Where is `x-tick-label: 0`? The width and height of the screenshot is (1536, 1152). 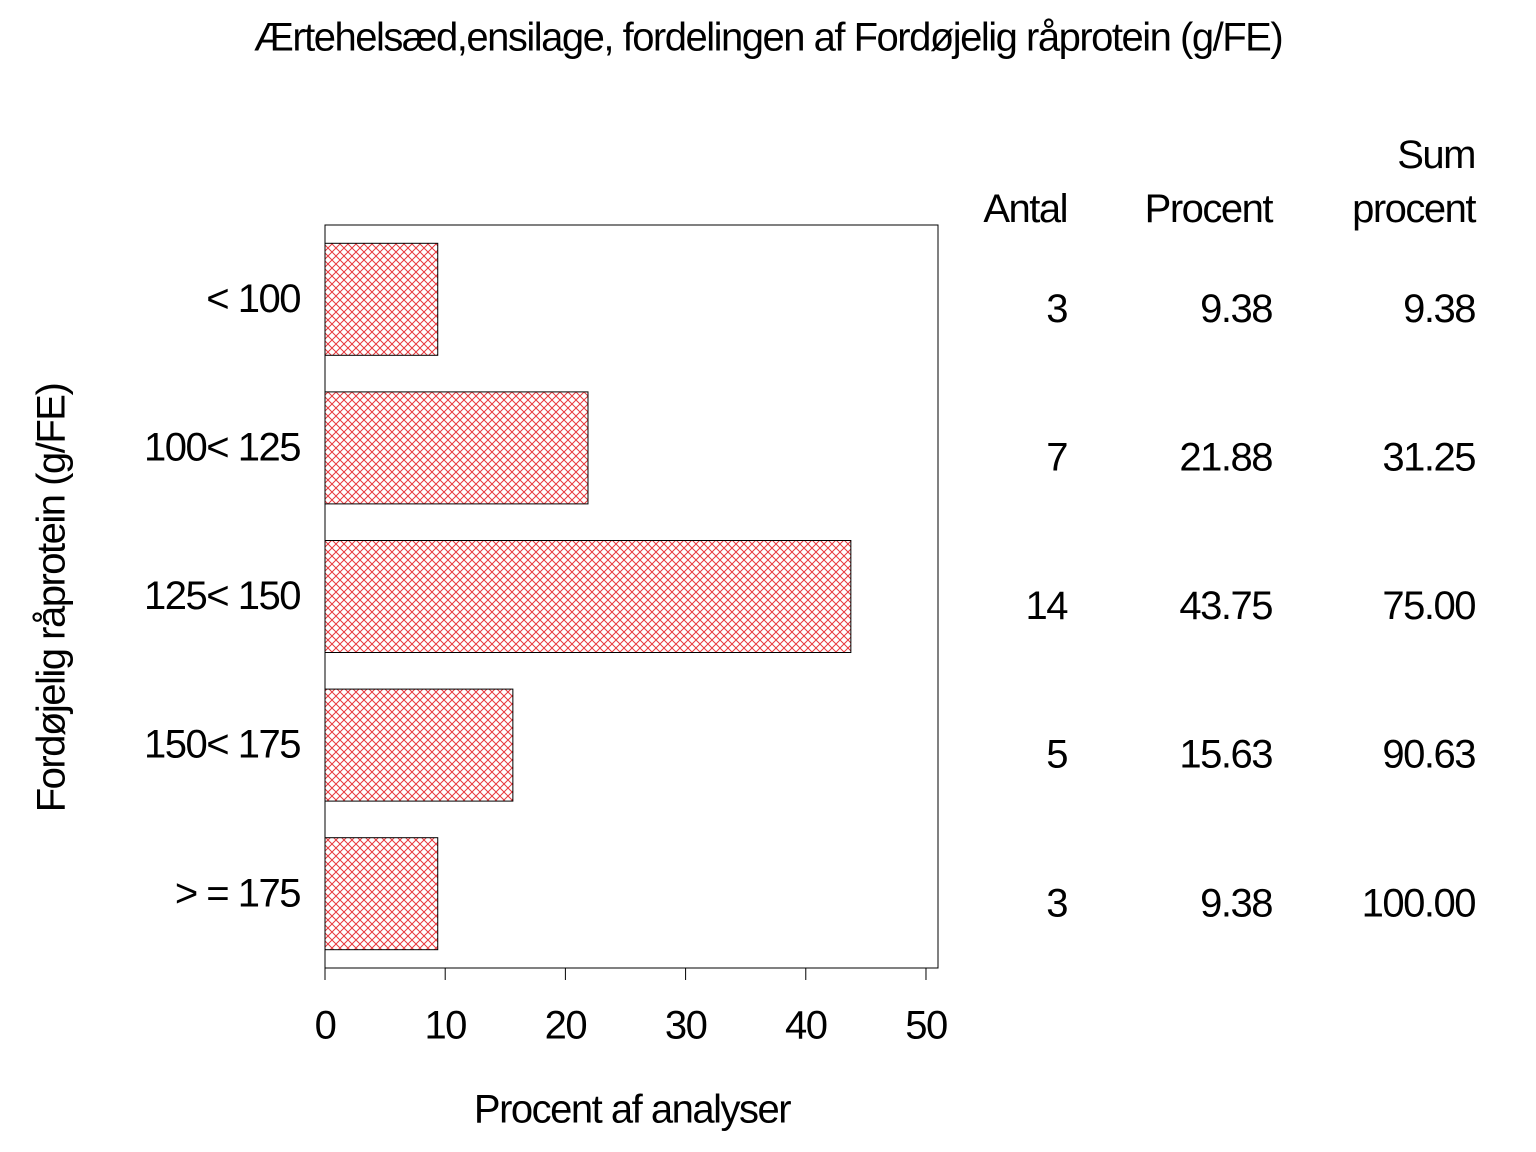
x-tick-label: 0 is located at coordinates (325, 1026).